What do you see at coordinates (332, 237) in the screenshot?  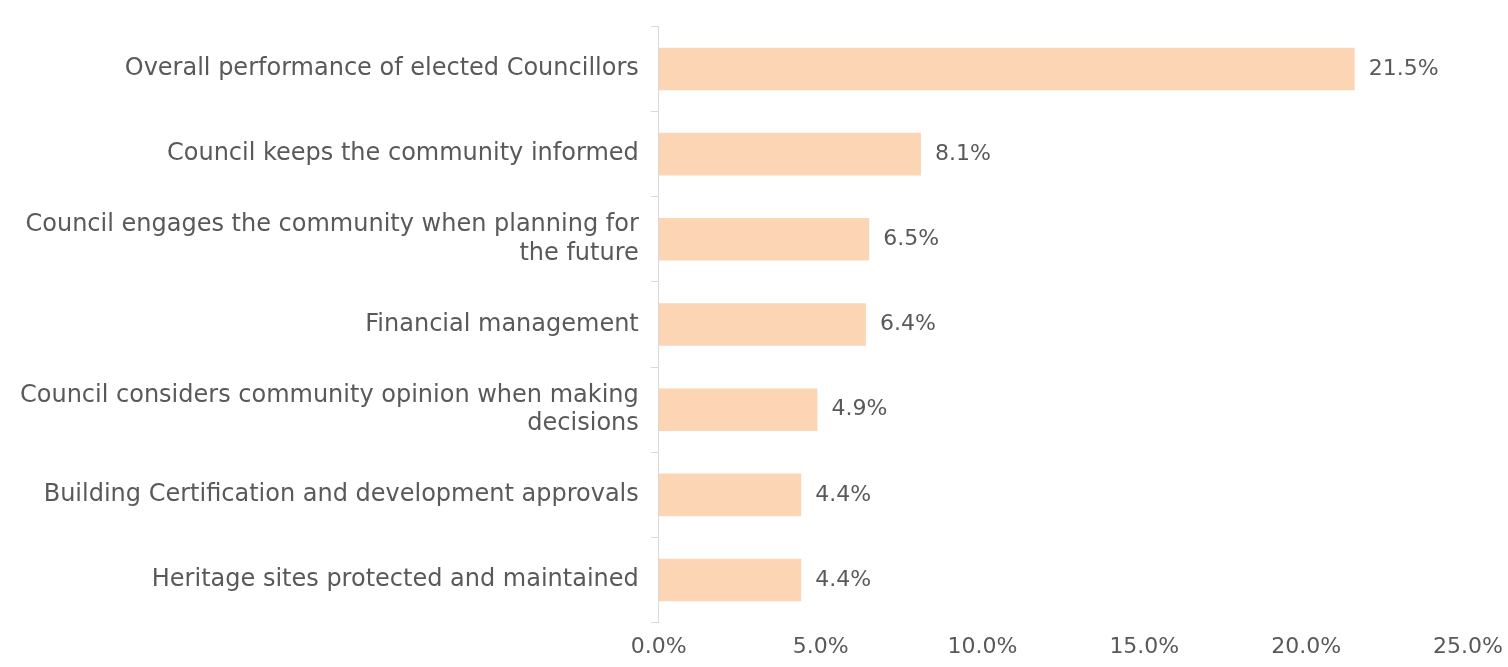 I see `y-tick-label: Council engages the community when planning for the future` at bounding box center [332, 237].